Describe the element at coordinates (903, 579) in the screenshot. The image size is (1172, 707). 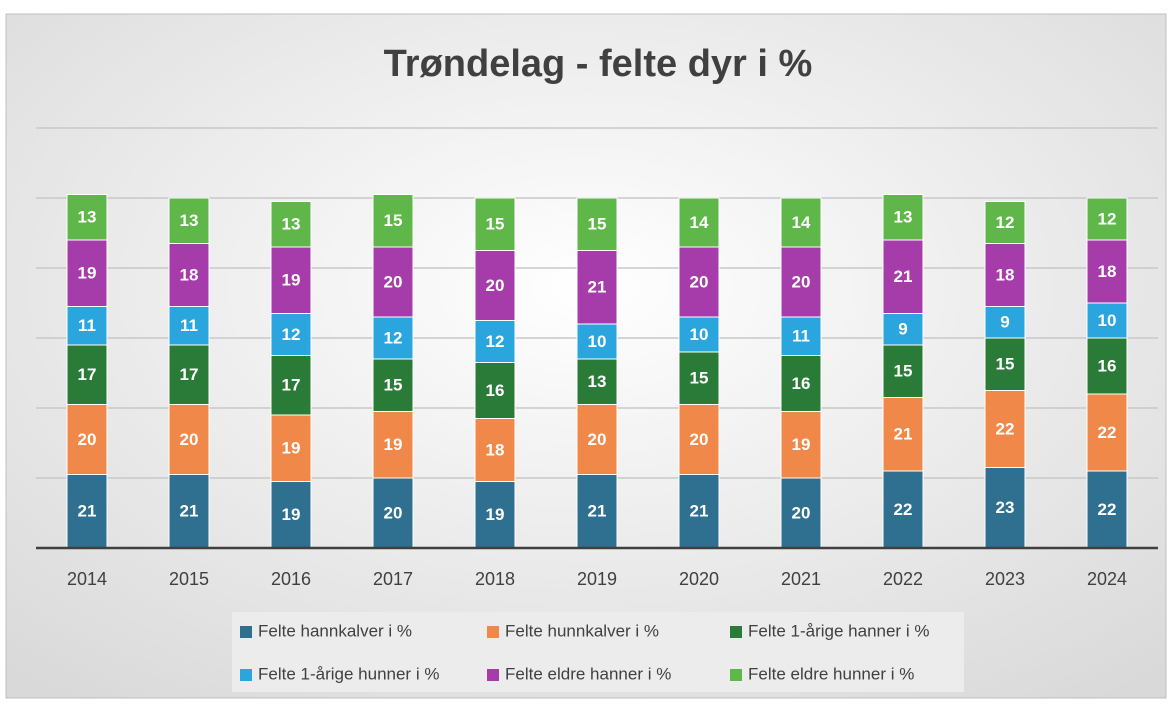
I see `x-tick-label: 2022` at that location.